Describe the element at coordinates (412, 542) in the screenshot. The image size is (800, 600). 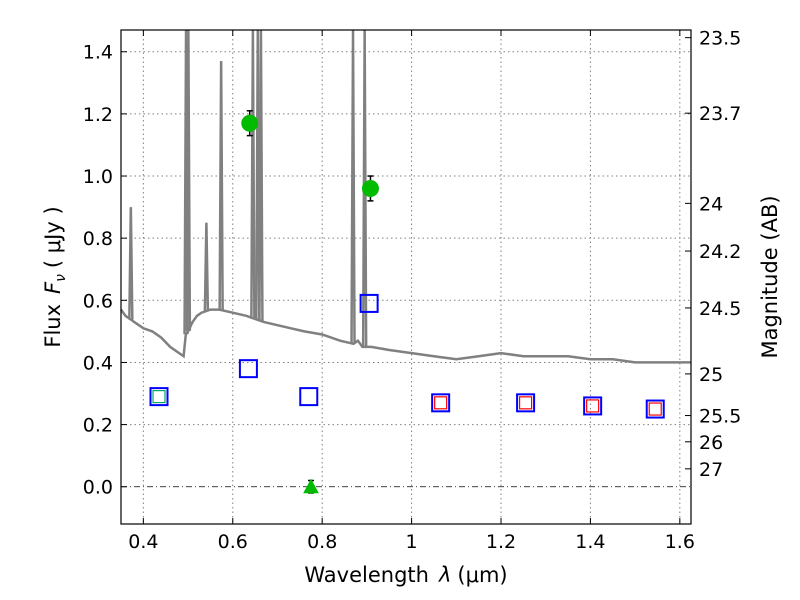
I see `x-tick-label: 1` at that location.